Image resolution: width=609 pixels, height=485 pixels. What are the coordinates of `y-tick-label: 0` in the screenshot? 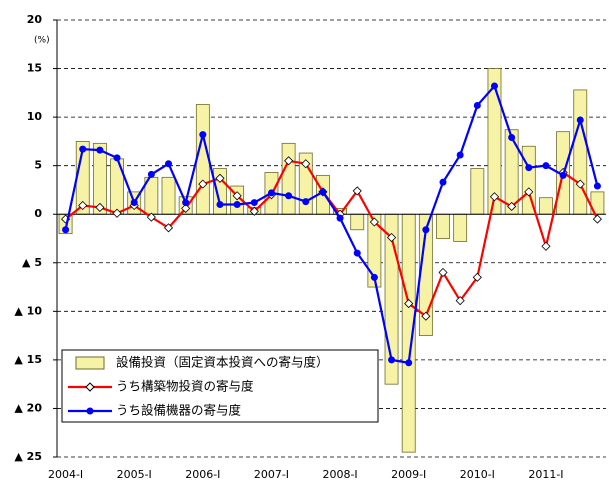 It's located at (38, 213).